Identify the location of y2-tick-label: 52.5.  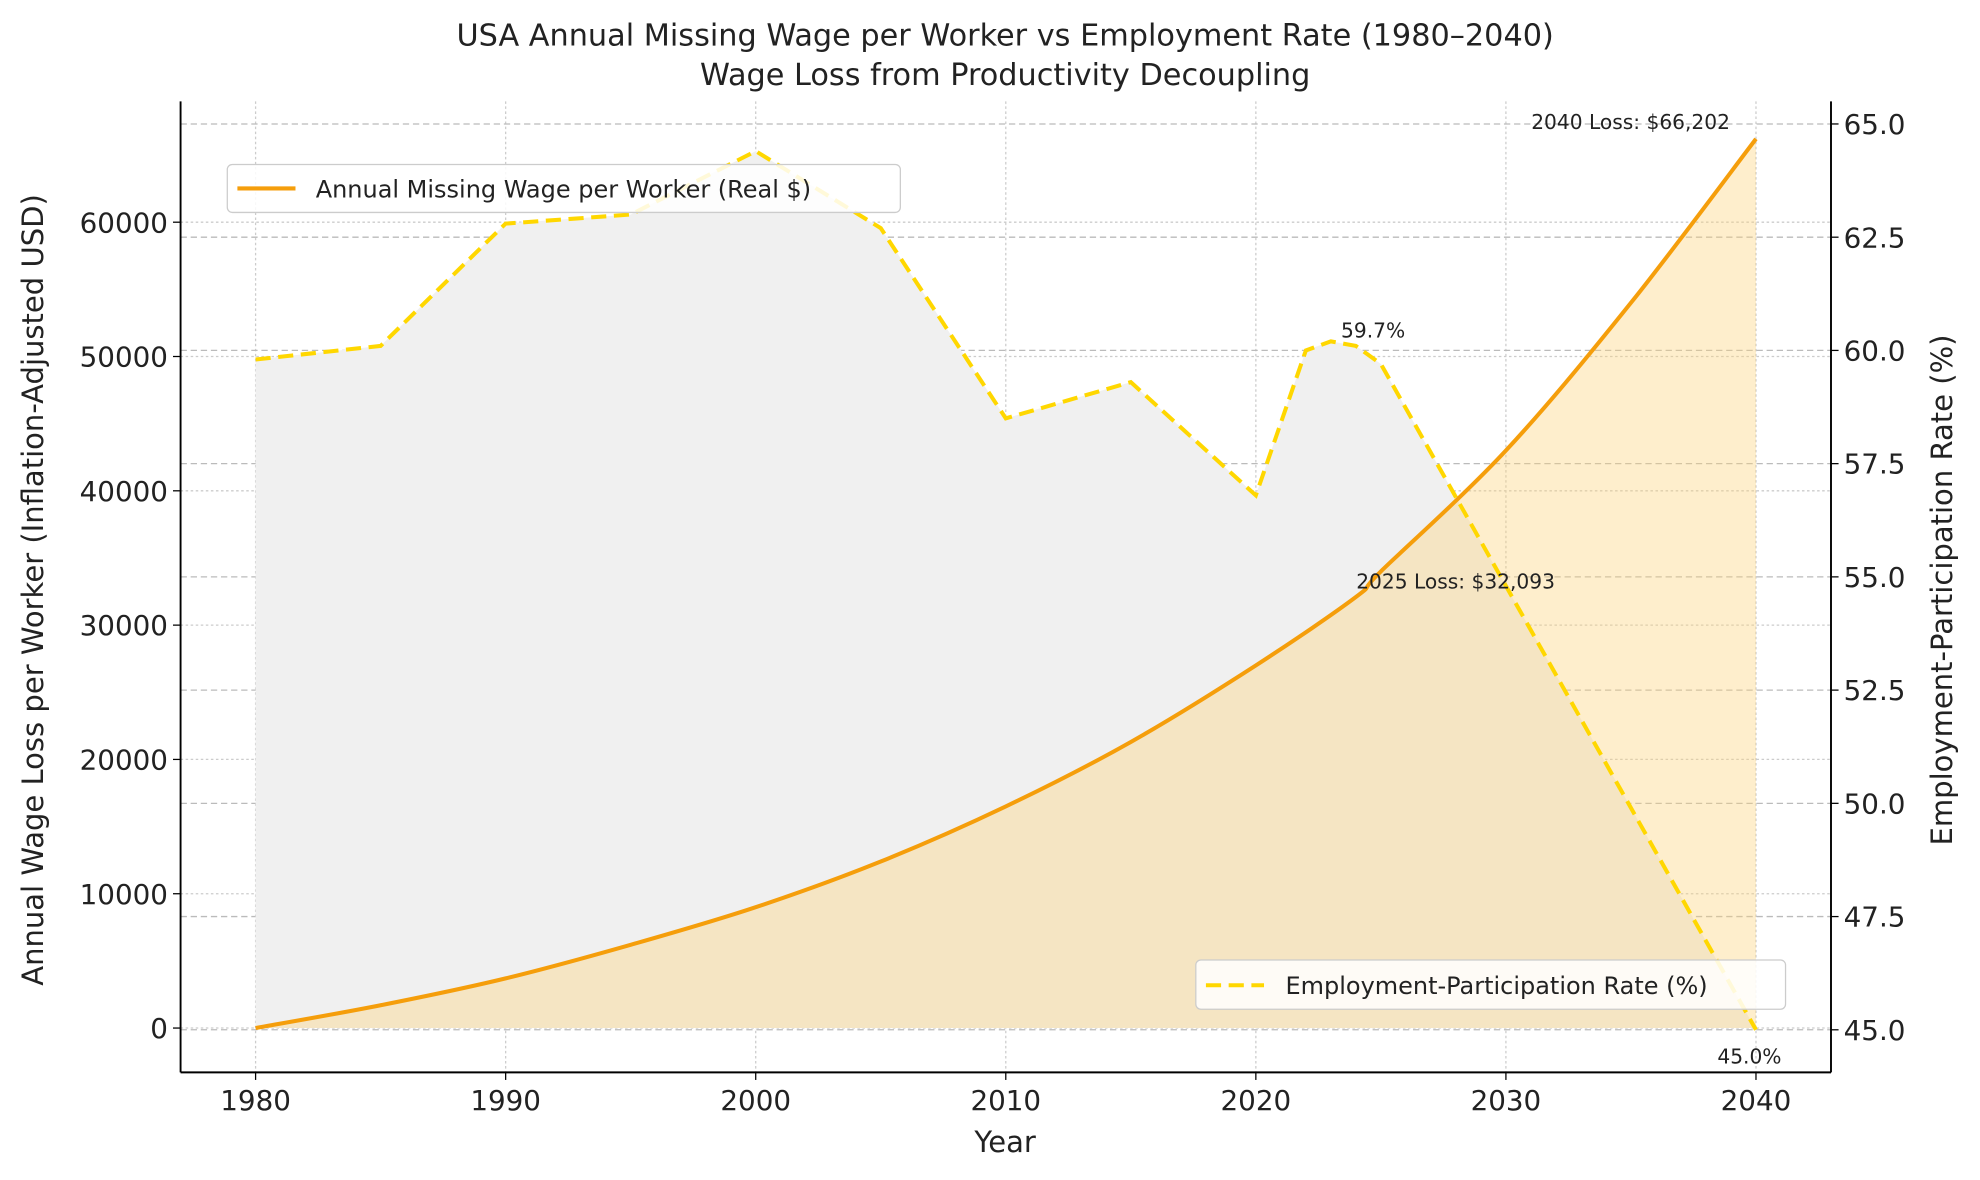
(1875, 690).